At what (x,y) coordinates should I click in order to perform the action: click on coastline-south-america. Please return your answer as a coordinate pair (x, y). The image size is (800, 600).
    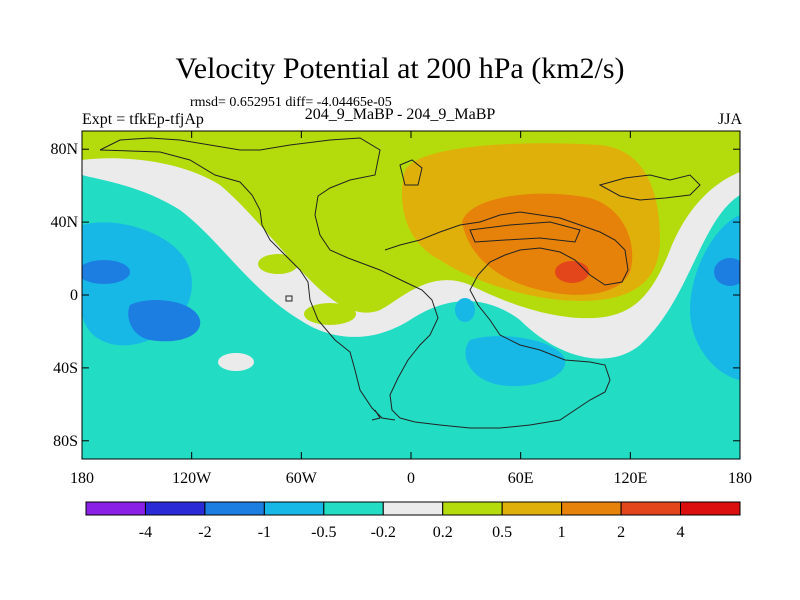
    Looking at the image, I should click on (393, 338).